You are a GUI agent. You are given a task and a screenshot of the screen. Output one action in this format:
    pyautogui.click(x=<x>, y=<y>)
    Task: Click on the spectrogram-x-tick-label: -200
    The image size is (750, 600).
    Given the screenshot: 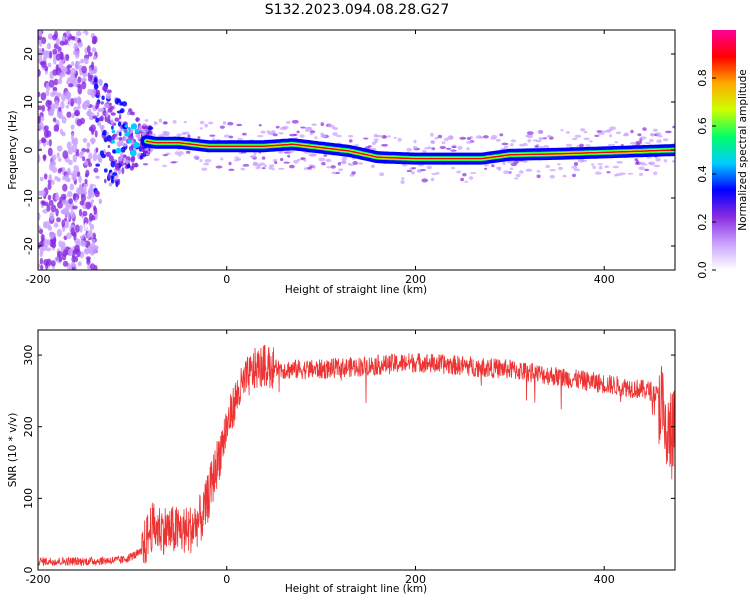 What is the action you would take?
    pyautogui.click(x=38, y=279)
    